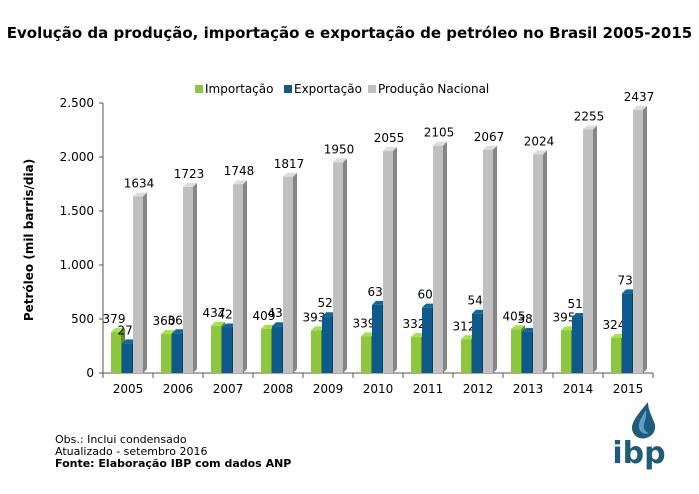 Image resolution: width=699 pixels, height=494 pixels. I want to click on legend-label: Importação, so click(239, 89).